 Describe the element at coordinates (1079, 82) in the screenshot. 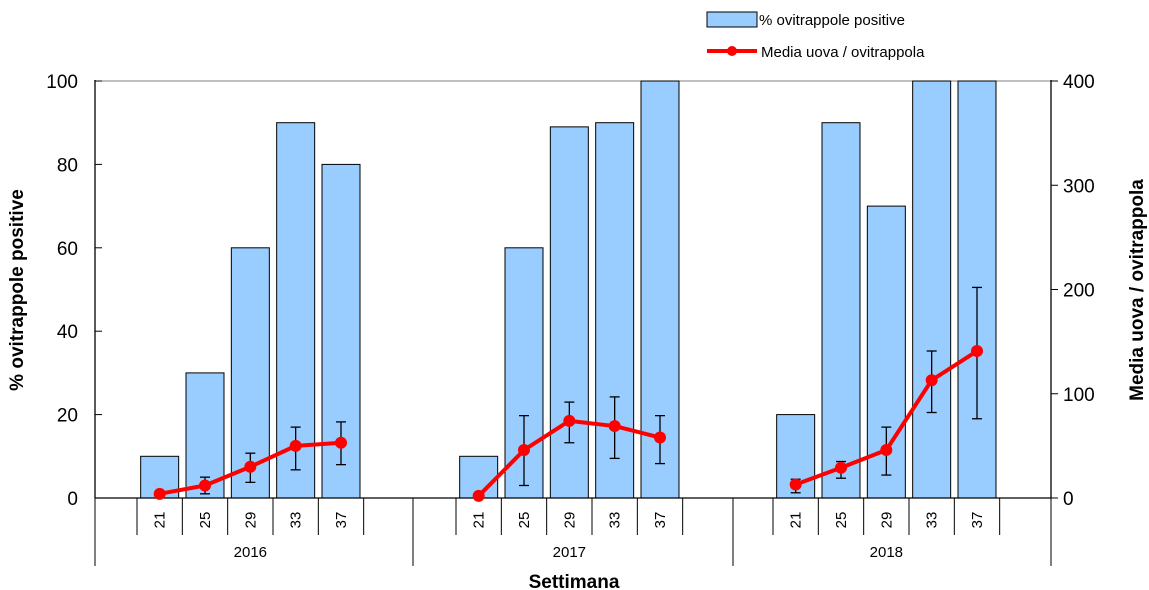

I see `y2-tick-label: 400` at that location.